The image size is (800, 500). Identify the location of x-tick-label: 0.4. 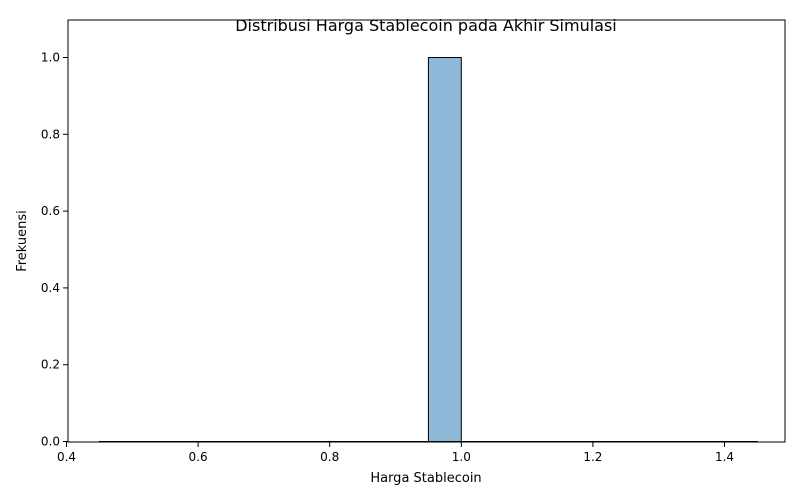
(66, 457).